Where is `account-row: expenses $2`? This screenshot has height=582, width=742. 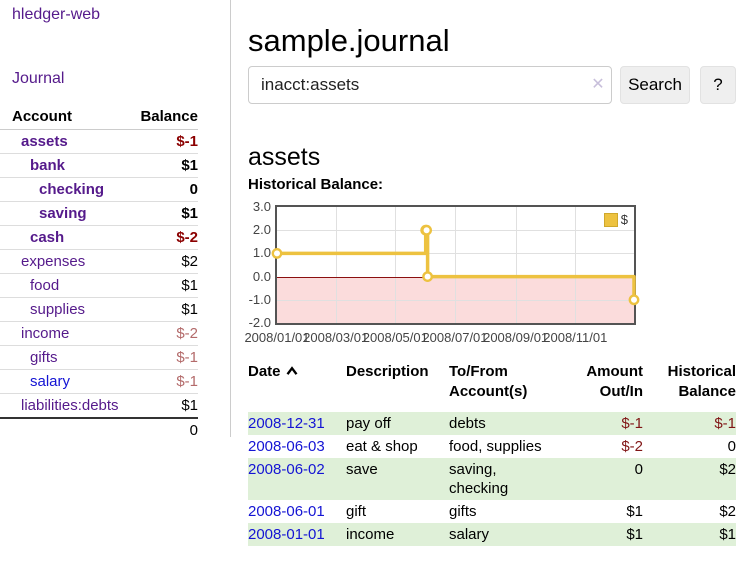
account-row: expenses $2 is located at coordinates (99, 261).